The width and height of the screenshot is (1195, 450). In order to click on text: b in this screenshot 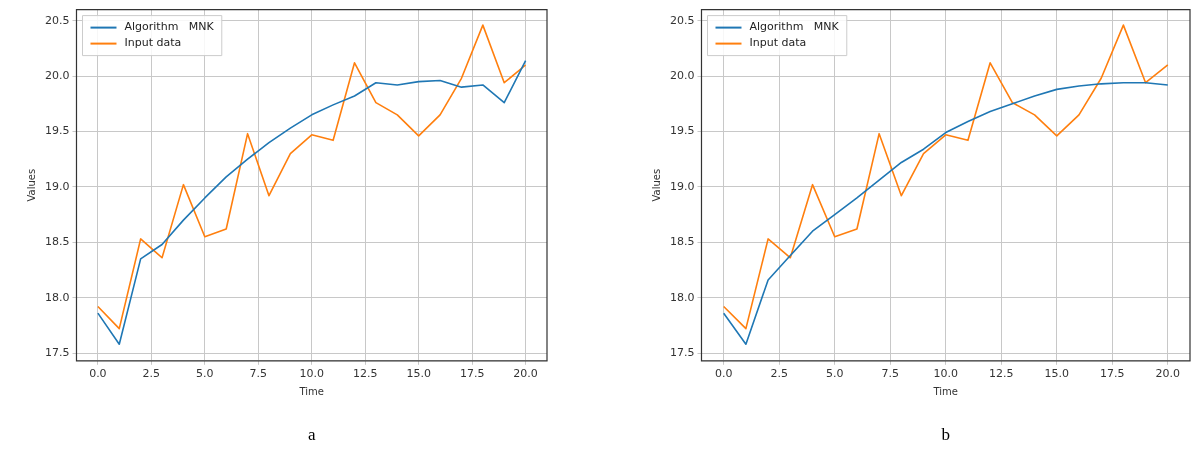, I will do `click(945, 435)`.